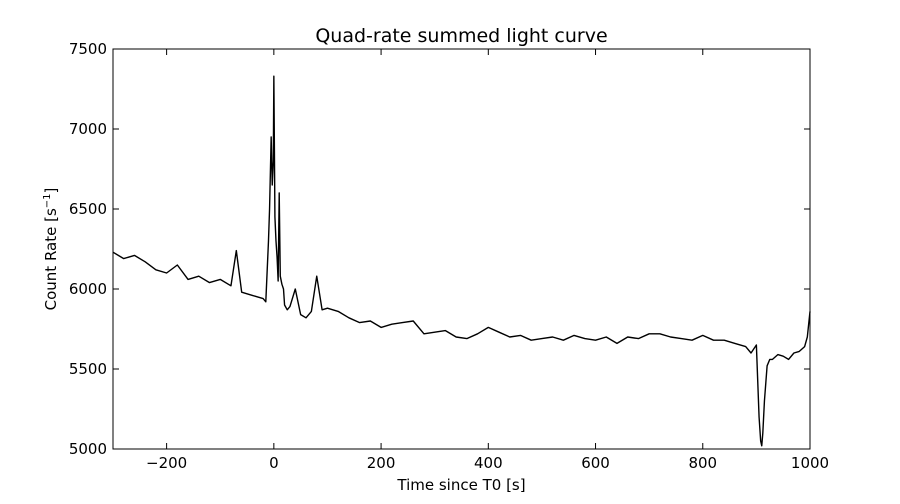  I want to click on x-tick-label: 800, so click(702, 463).